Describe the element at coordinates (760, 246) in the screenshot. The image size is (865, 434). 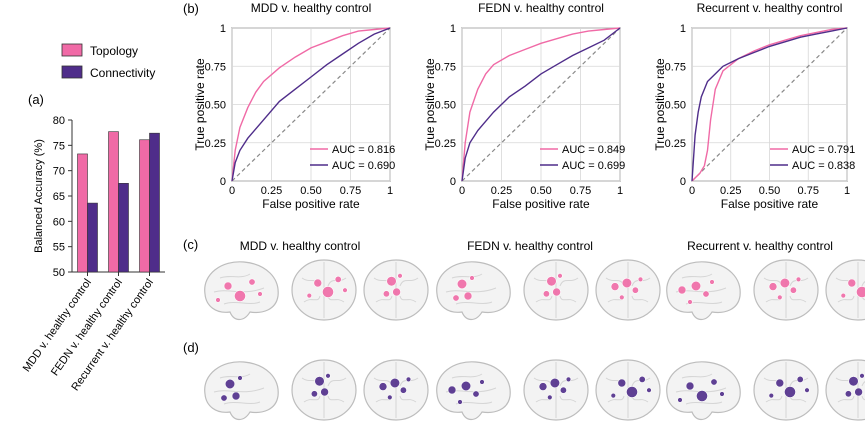
I see `brain-title-recurrent: Recurrent v. healthy control` at that location.